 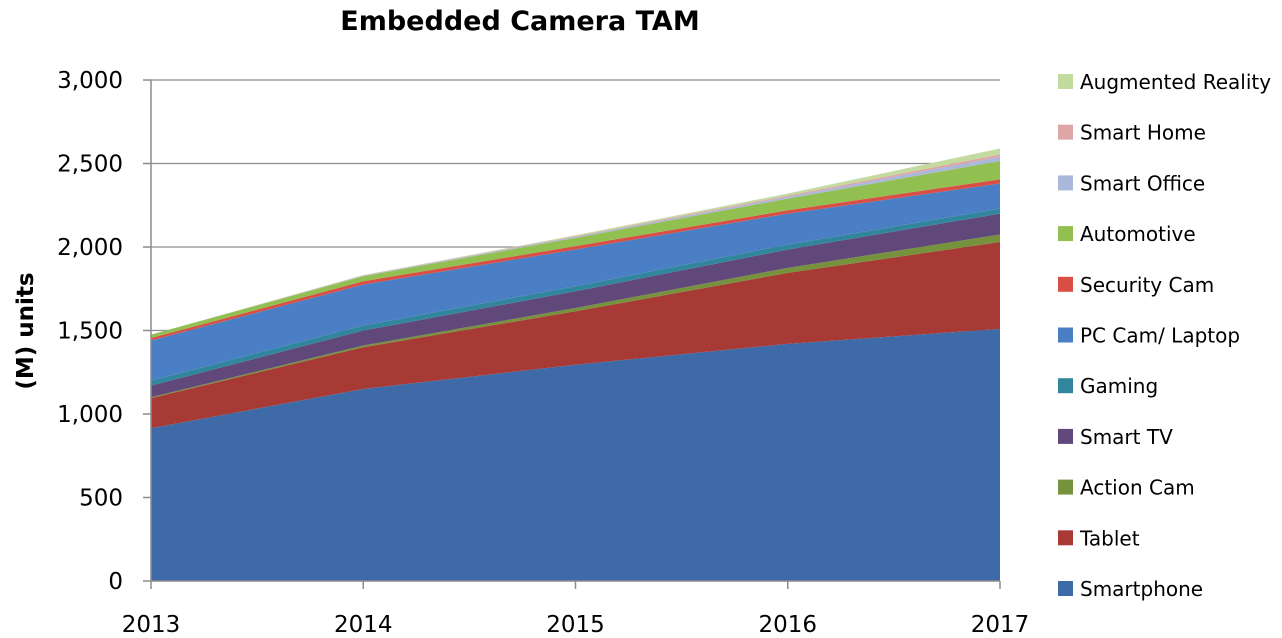 I want to click on legend-item-smart-home: Smart Home, so click(x=1132, y=133).